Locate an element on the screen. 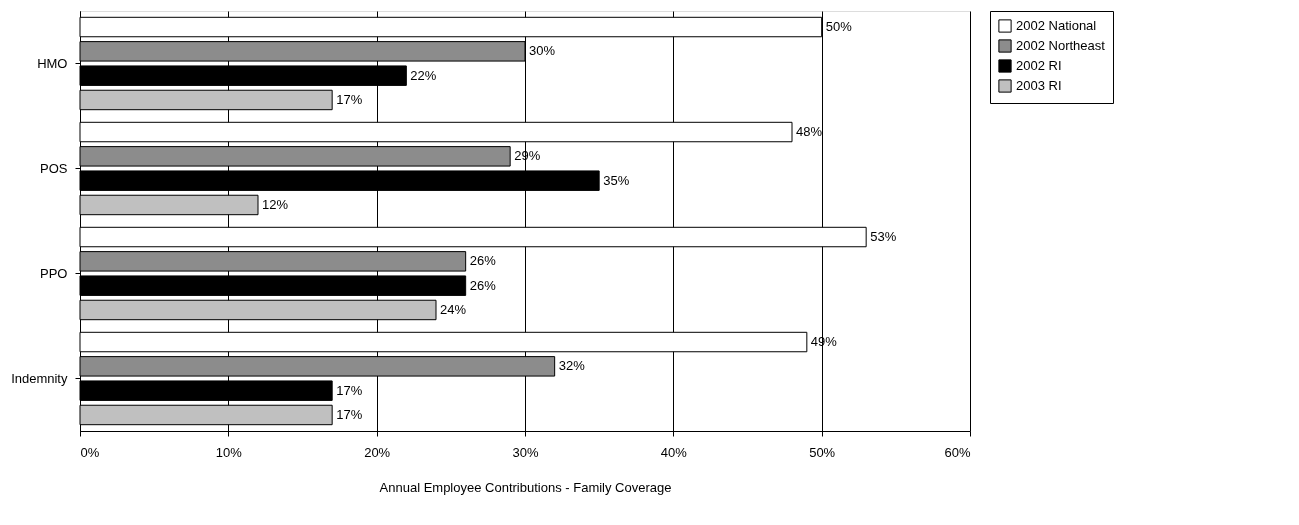 This screenshot has width=1299, height=525. y-tick-label: Indemnity is located at coordinates (39, 378).